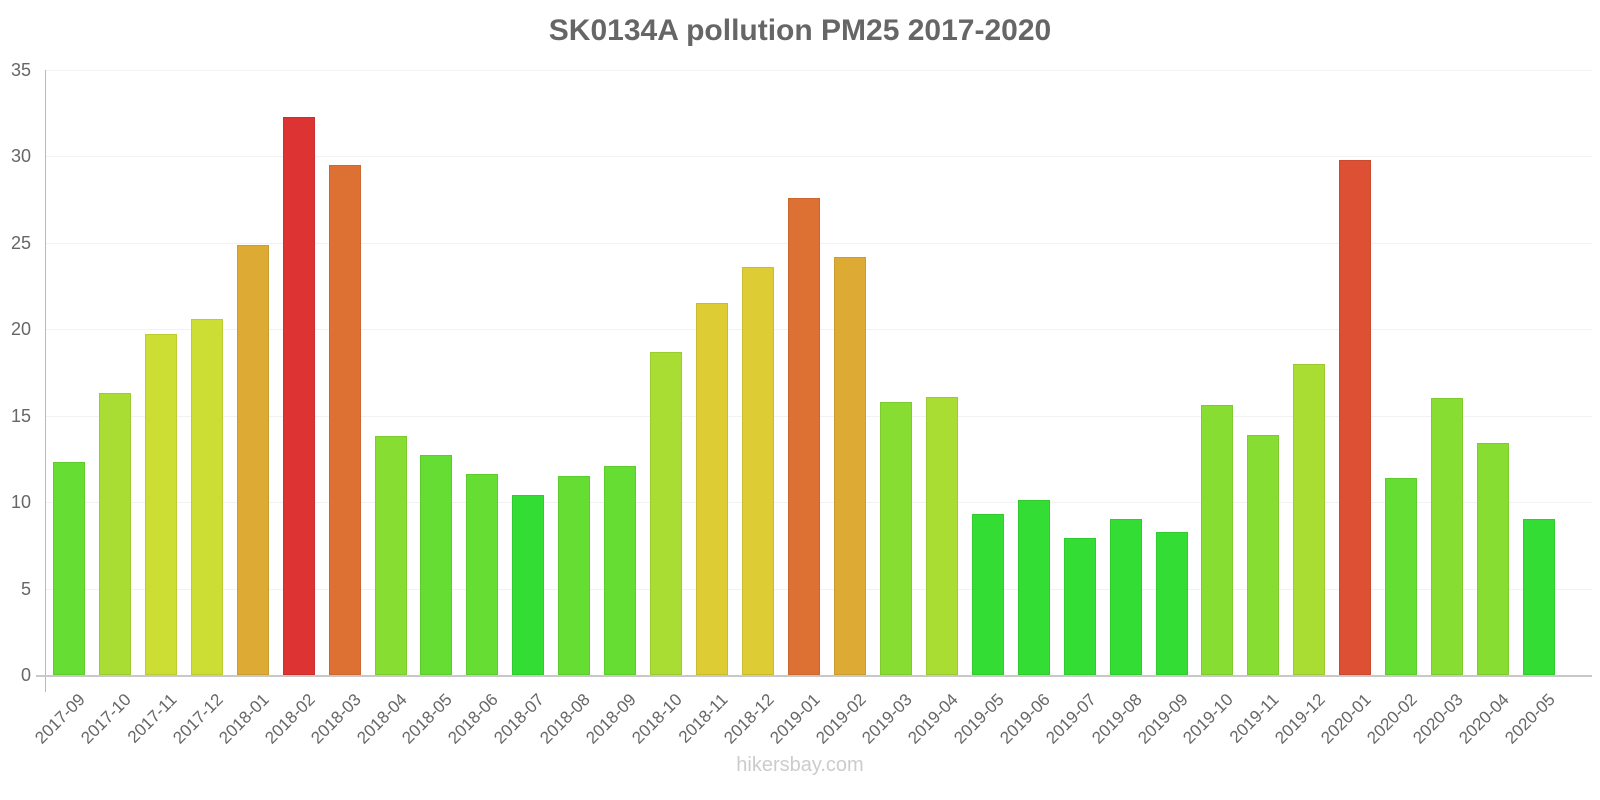 The width and height of the screenshot is (1600, 800). I want to click on y-axis-line, so click(45, 381).